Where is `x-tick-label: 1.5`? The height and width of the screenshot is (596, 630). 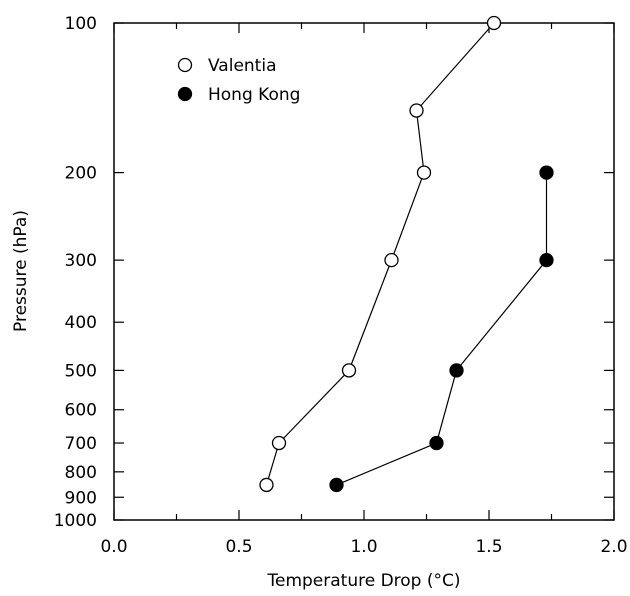 x-tick-label: 1.5 is located at coordinates (488, 547).